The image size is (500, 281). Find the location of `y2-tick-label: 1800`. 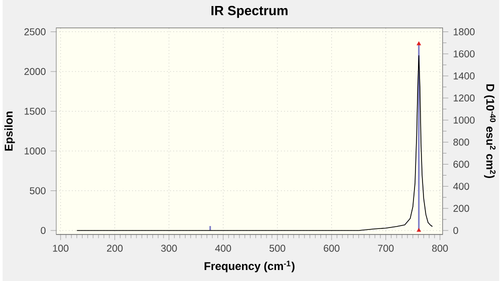

y2-tick-label: 1800 is located at coordinates (464, 32).